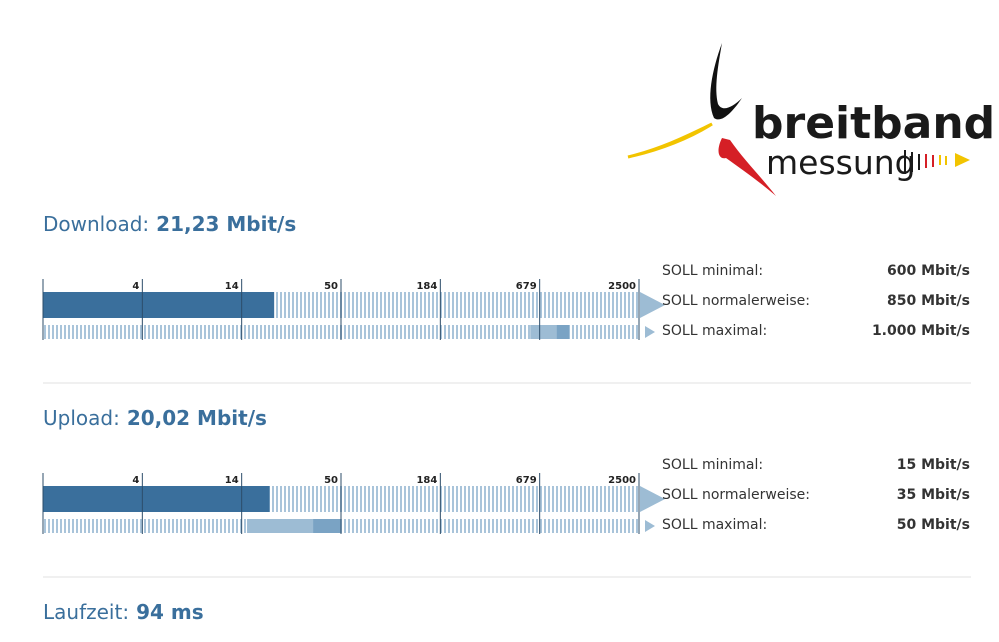 The width and height of the screenshot is (999, 642). Describe the element at coordinates (86, 612) in the screenshot. I see `section-label: Laufzeit:` at that location.